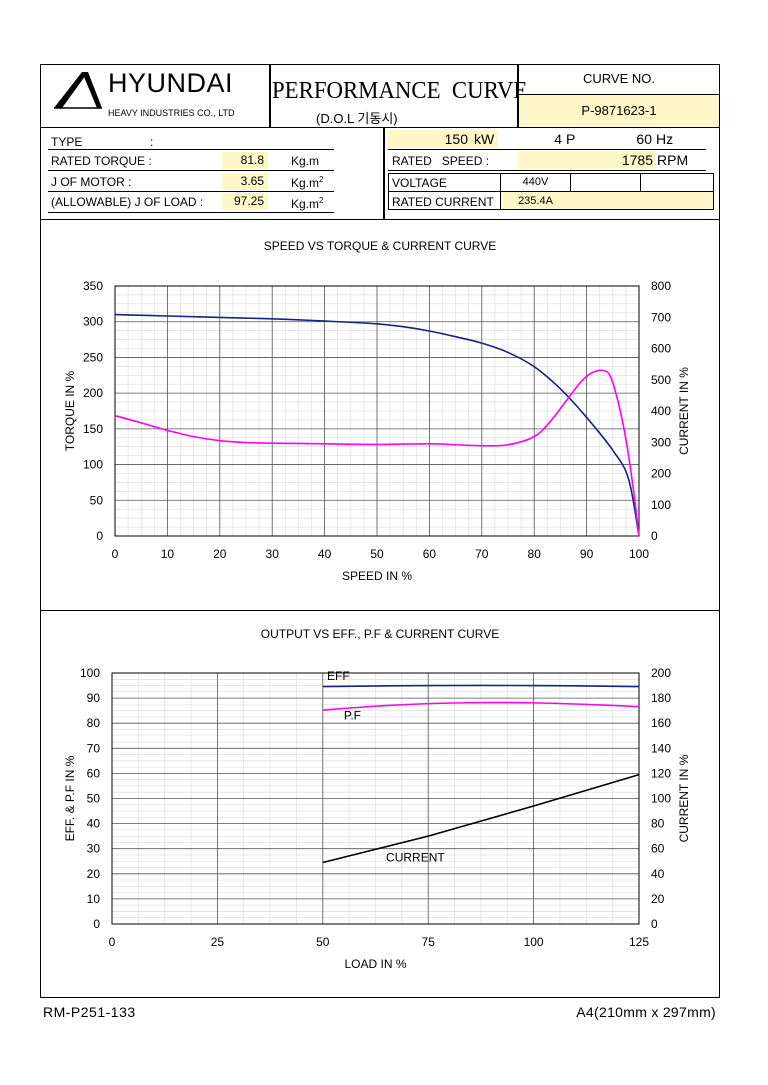  What do you see at coordinates (661, 380) in the screenshot?
I see `y2-tick-label: 500` at bounding box center [661, 380].